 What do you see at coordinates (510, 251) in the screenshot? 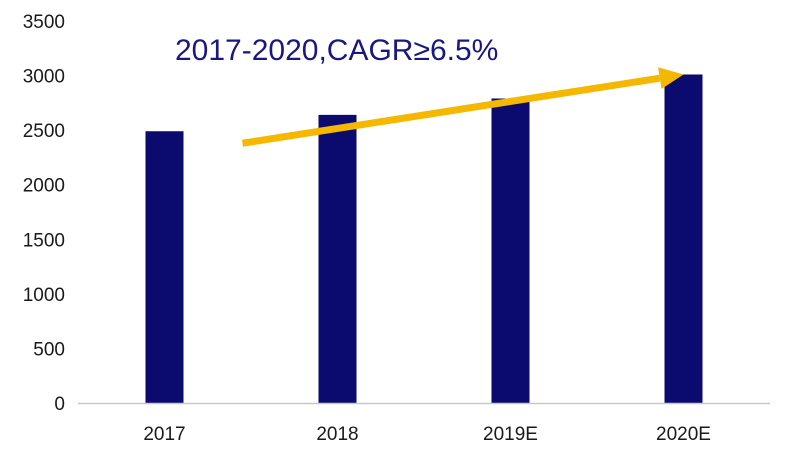
I see `bar-2019E` at bounding box center [510, 251].